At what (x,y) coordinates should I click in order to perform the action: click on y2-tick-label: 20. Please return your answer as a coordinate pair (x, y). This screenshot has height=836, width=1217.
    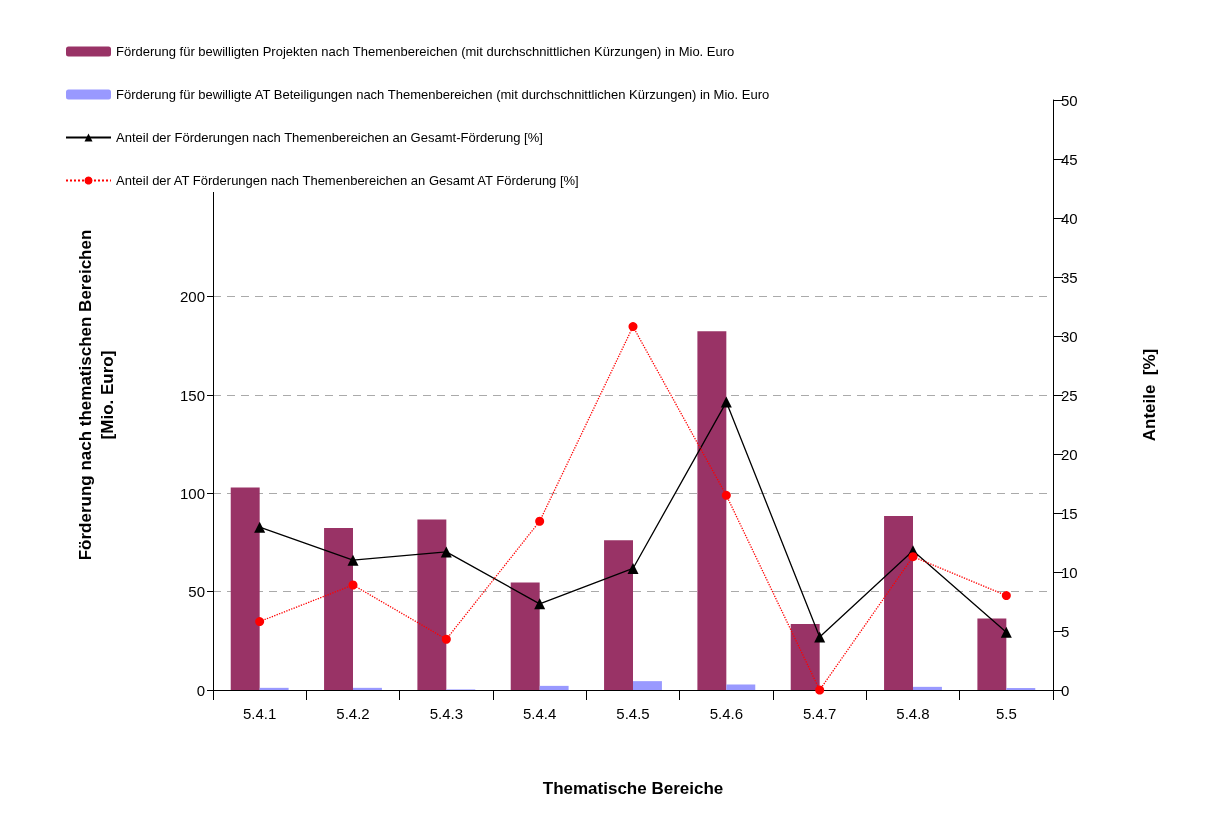
    Looking at the image, I should click on (1069, 454).